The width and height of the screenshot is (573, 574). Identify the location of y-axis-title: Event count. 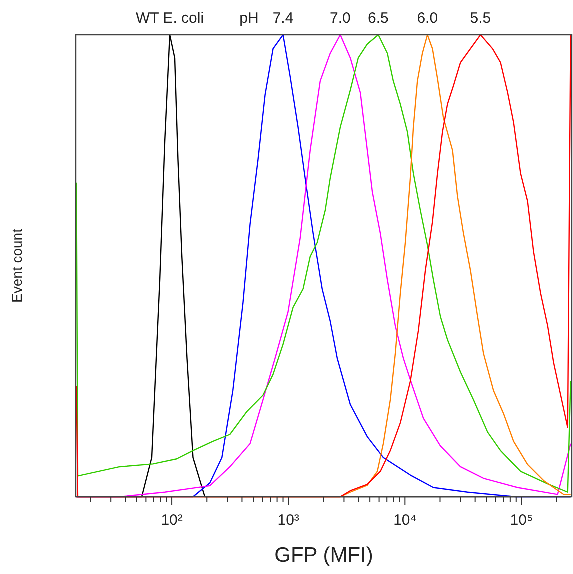
(17, 265).